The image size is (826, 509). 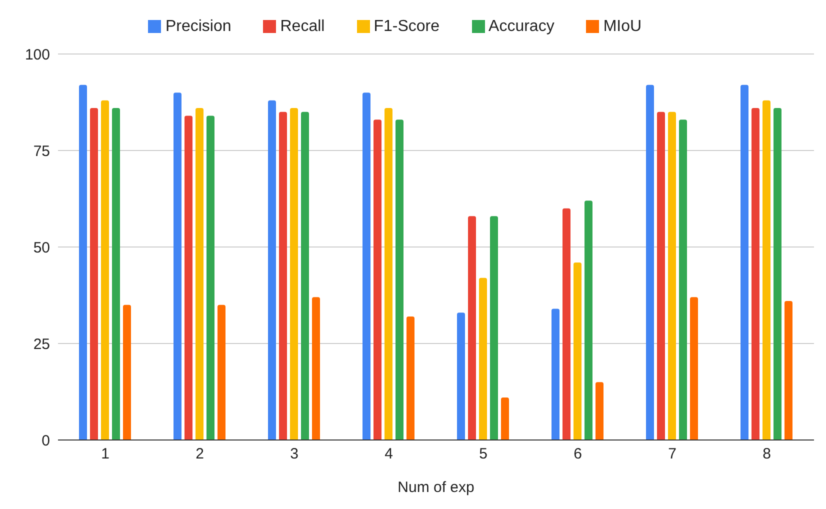 I want to click on y-tick-label: 75, so click(x=41, y=151).